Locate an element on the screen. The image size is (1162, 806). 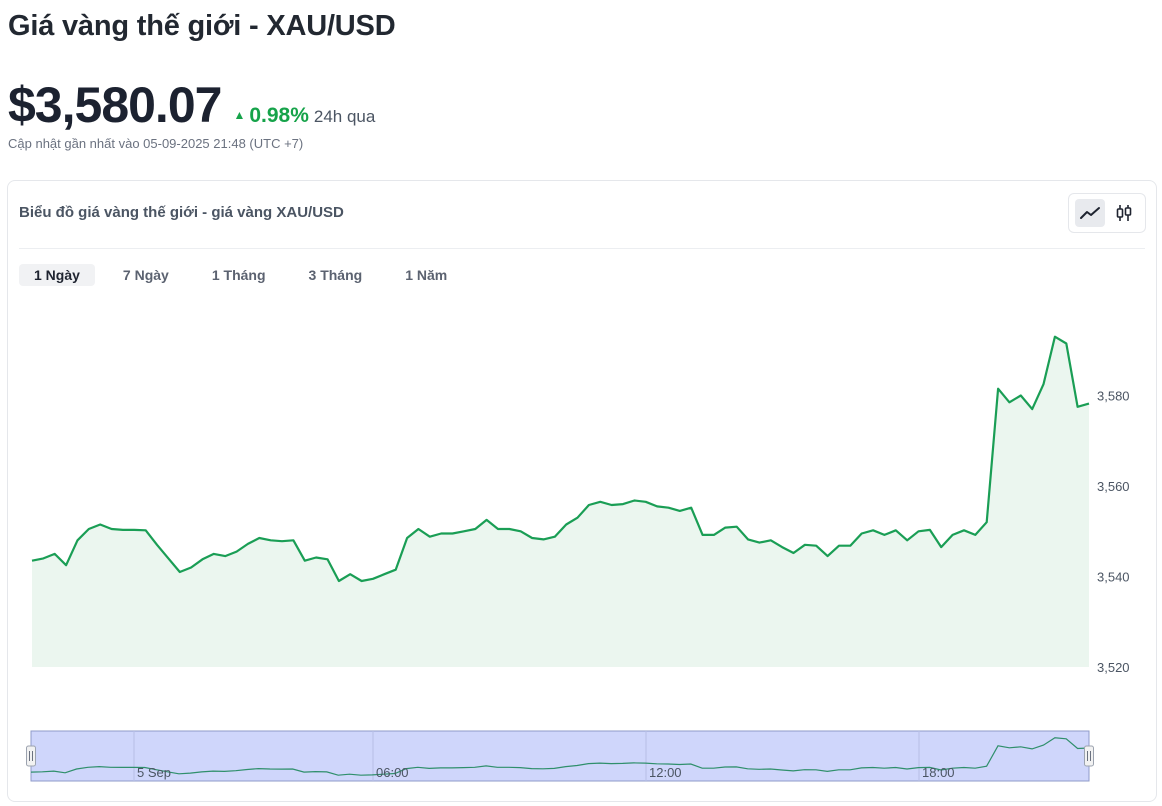
y-tick-label: 3,580 is located at coordinates (1113, 396).